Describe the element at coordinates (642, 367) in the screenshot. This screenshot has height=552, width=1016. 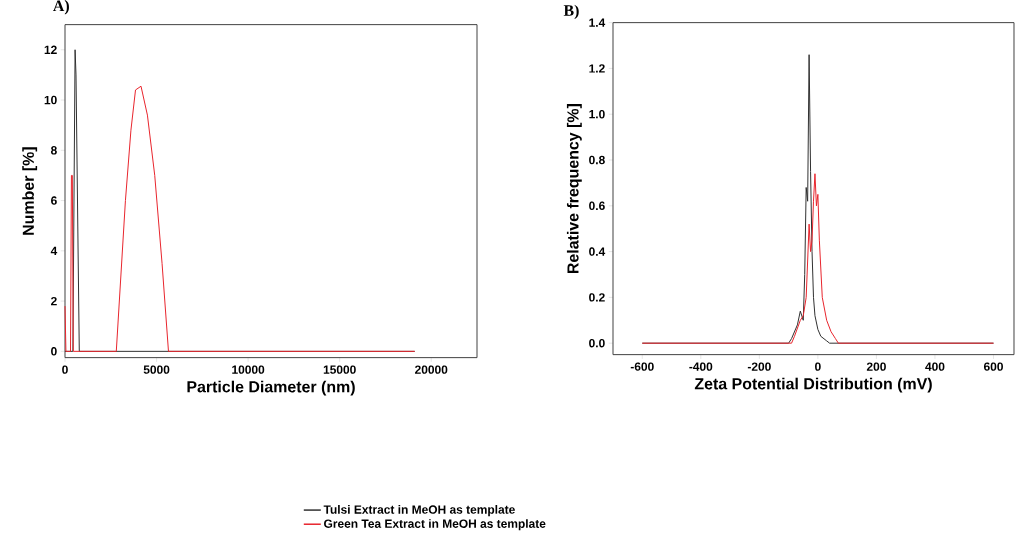
I see `x-tick-label: -600` at that location.